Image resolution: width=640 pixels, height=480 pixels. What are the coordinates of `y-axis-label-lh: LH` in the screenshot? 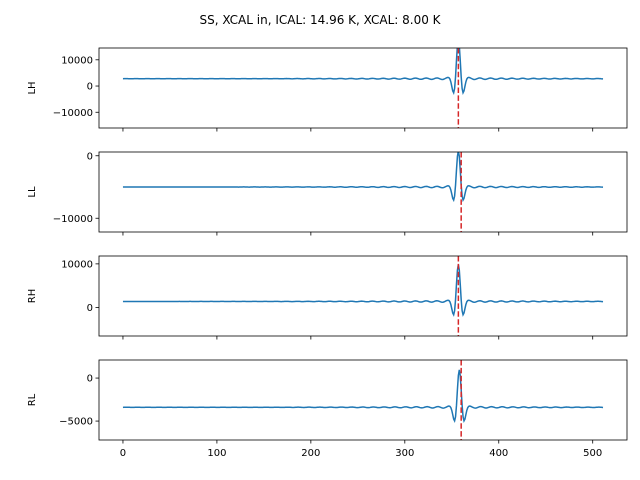 It's located at (32, 87).